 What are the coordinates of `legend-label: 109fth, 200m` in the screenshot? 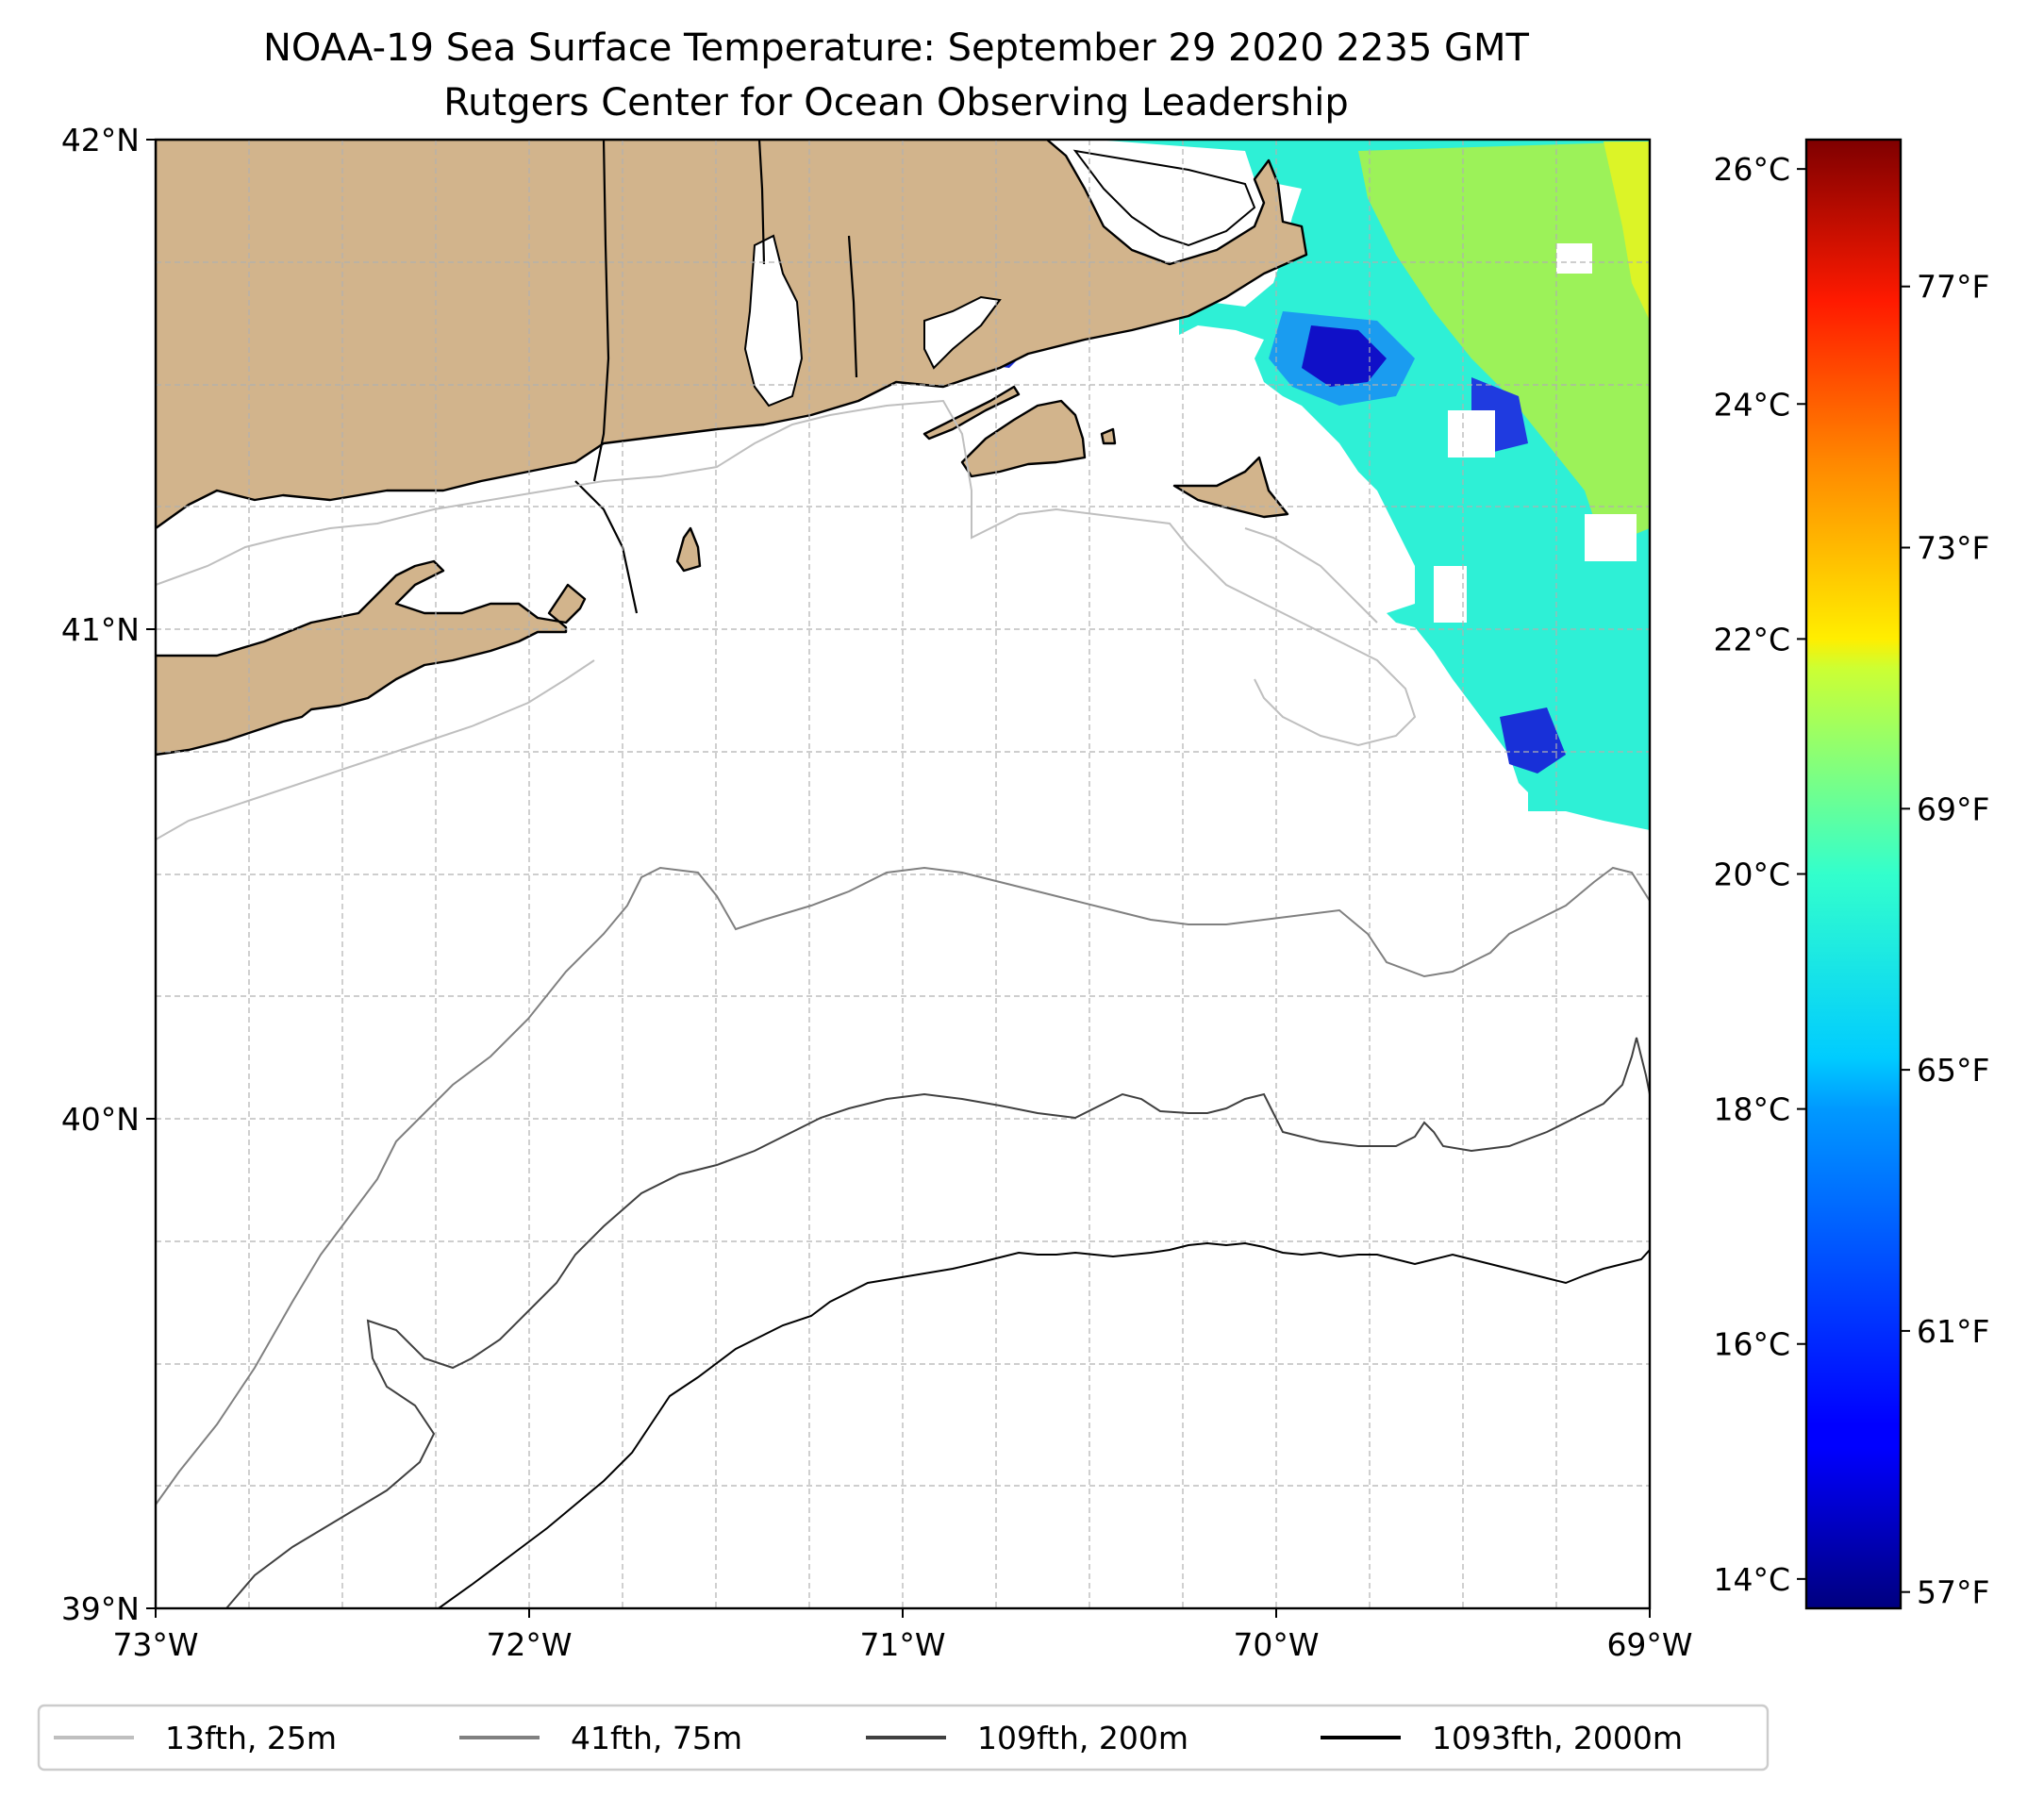 It's located at (1082, 1738).